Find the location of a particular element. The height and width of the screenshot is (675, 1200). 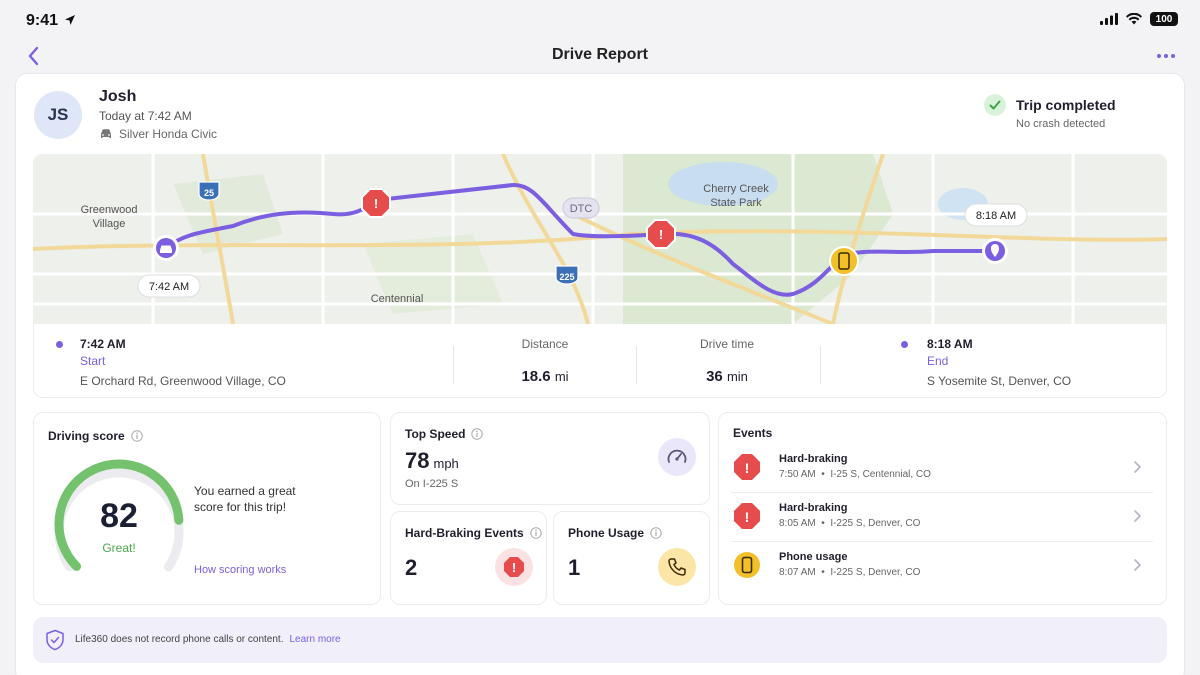

top-speed-location: On I-225 S is located at coordinates (432, 484).